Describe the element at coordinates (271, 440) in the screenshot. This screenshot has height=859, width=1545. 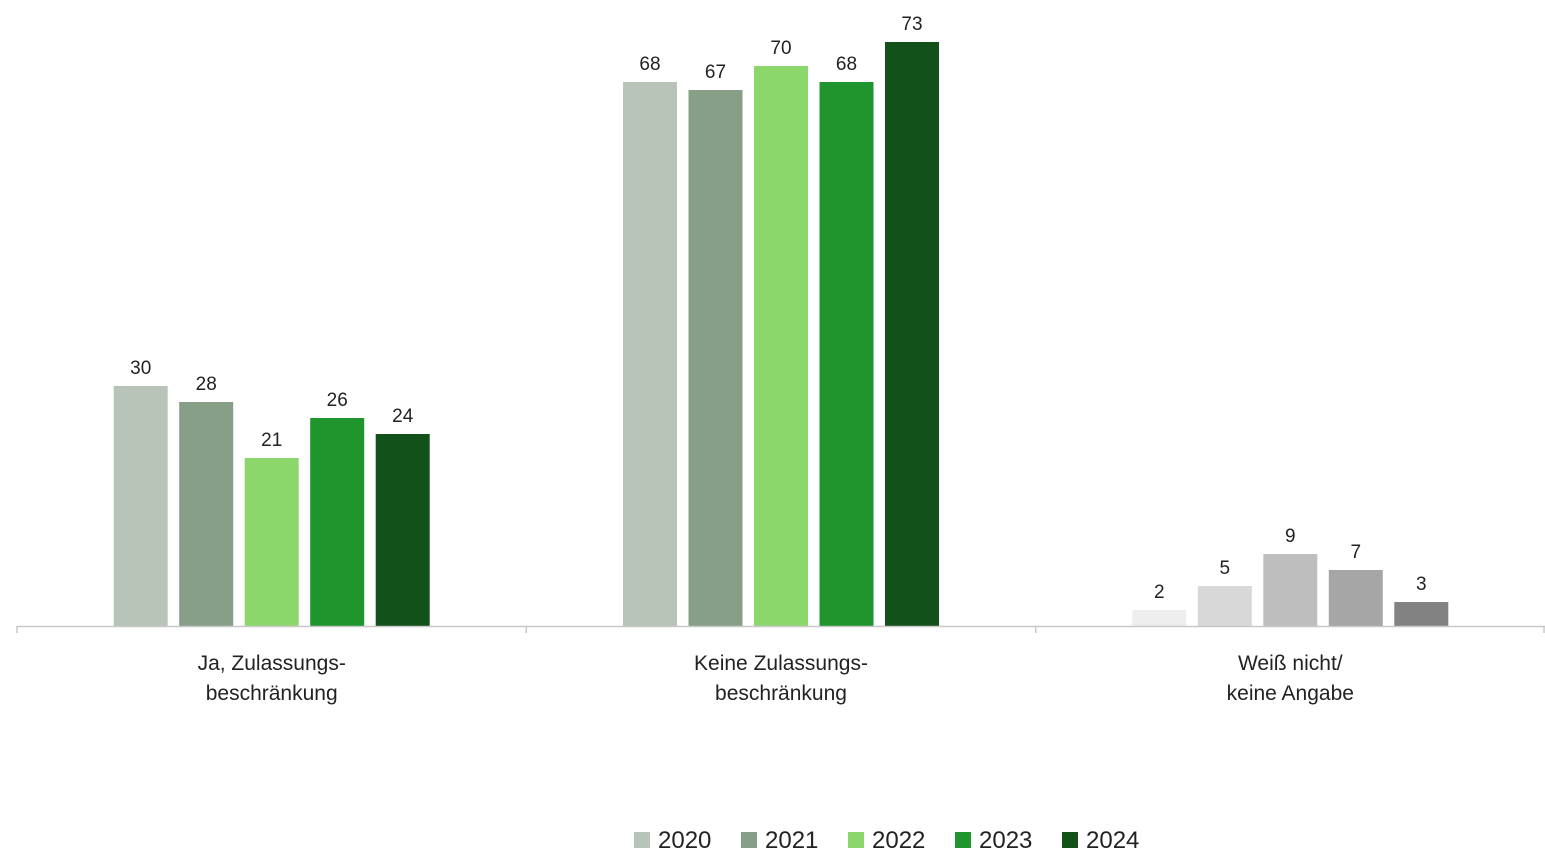
I see `value-label-2022-group-1: 21` at that location.